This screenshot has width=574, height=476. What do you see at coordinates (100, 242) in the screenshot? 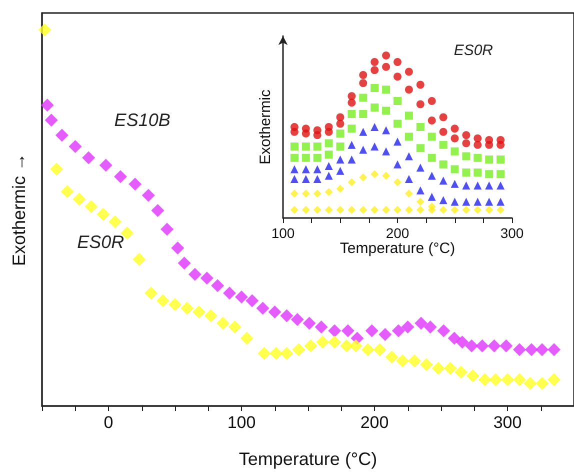
I see `series-label: ES0R` at bounding box center [100, 242].